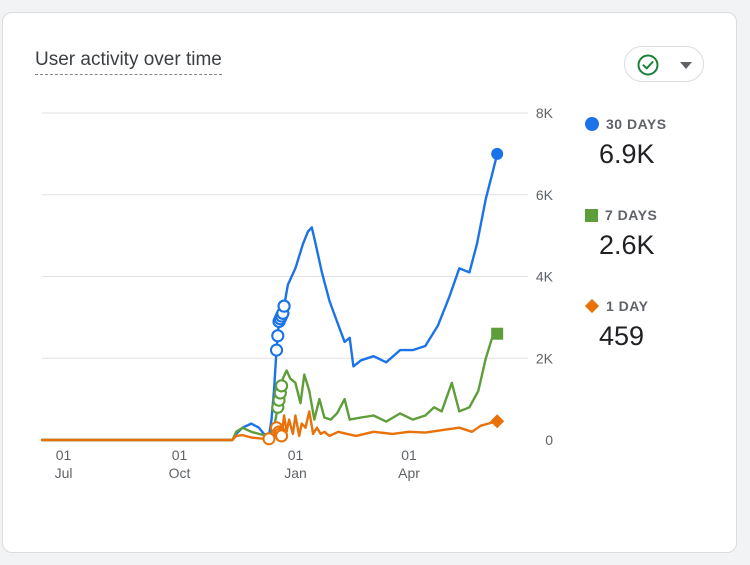 The width and height of the screenshot is (750, 565). What do you see at coordinates (627, 154) in the screenshot?
I see `legend-value-30-days: 6.9K` at bounding box center [627, 154].